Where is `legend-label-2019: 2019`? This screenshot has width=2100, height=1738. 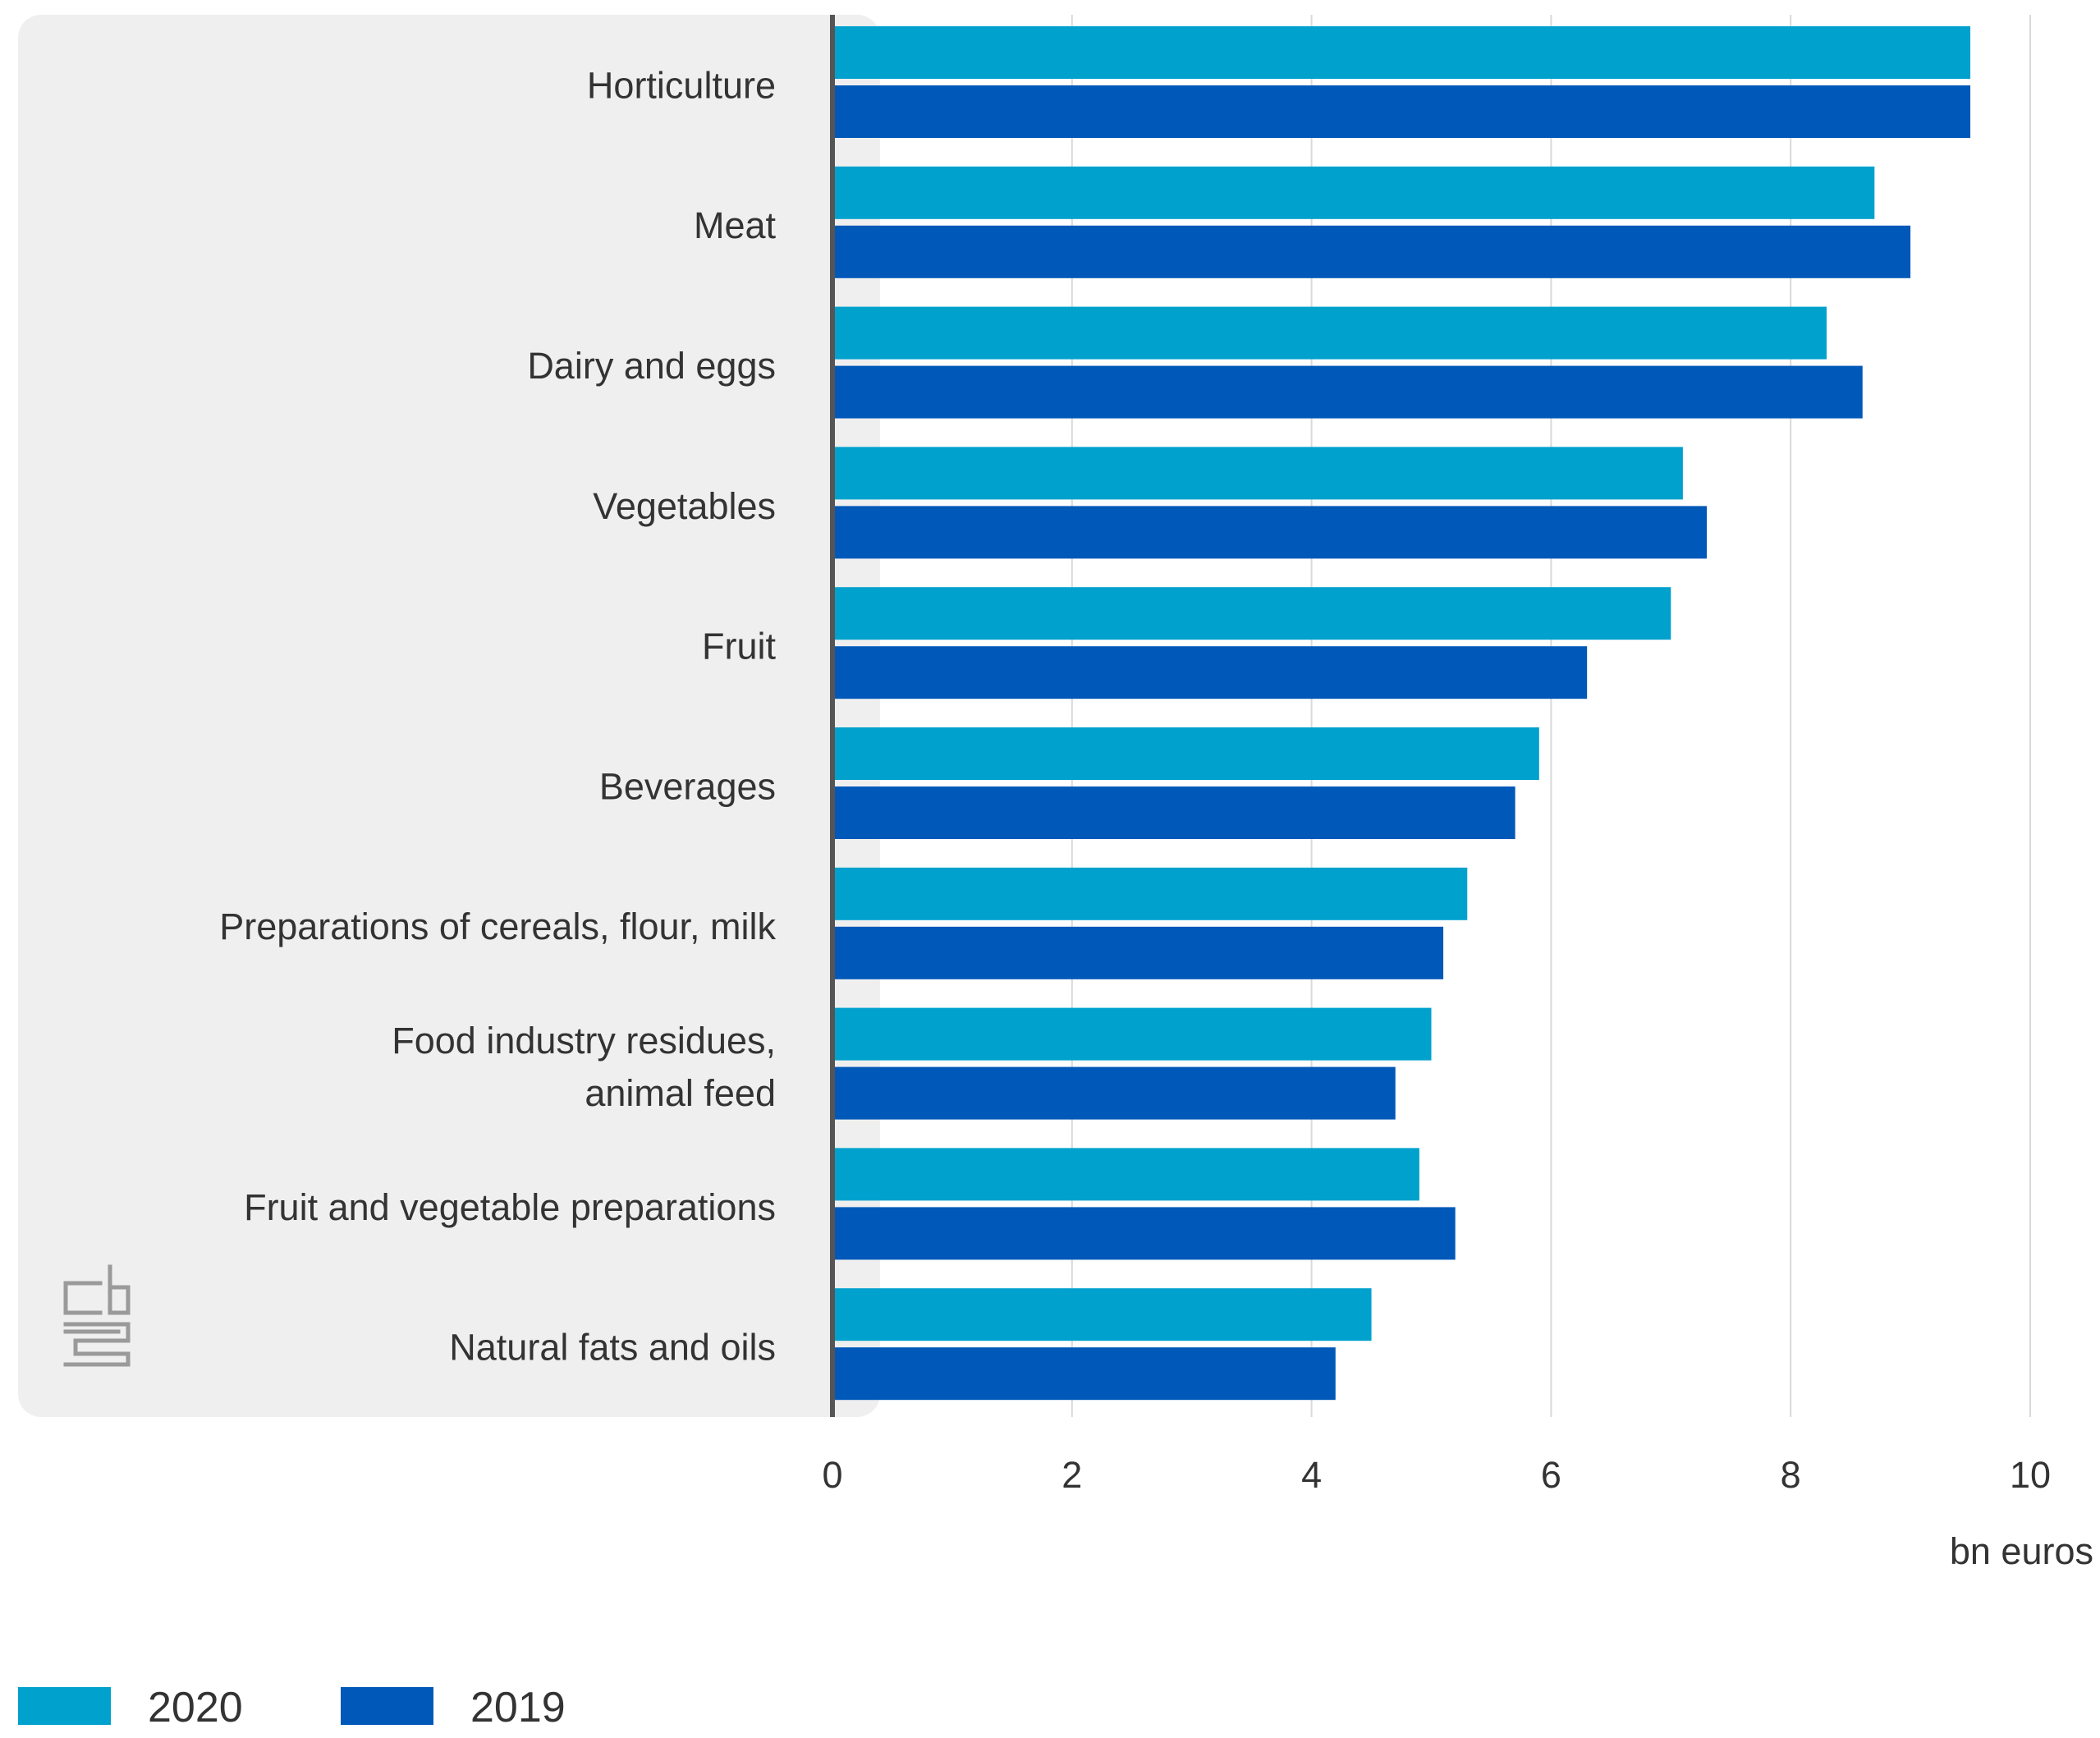 legend-label-2019: 2019 is located at coordinates (518, 1708).